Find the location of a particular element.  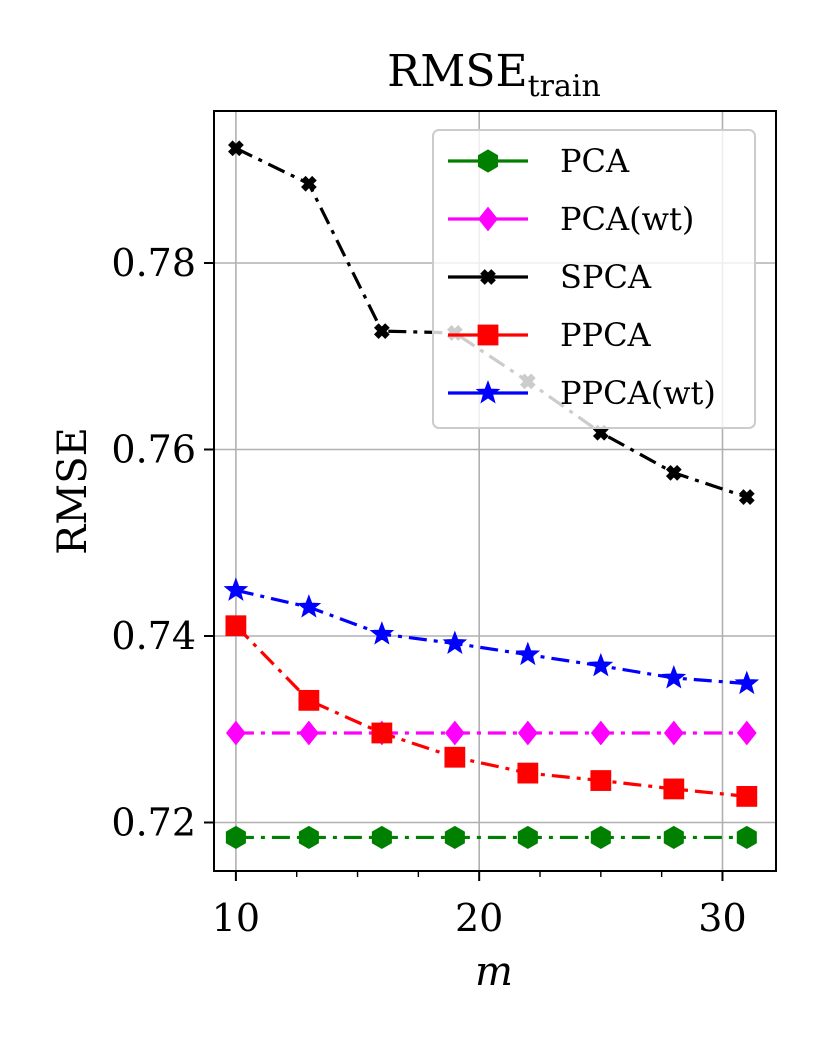

y-tick-label: 0.72 is located at coordinates (153, 823).